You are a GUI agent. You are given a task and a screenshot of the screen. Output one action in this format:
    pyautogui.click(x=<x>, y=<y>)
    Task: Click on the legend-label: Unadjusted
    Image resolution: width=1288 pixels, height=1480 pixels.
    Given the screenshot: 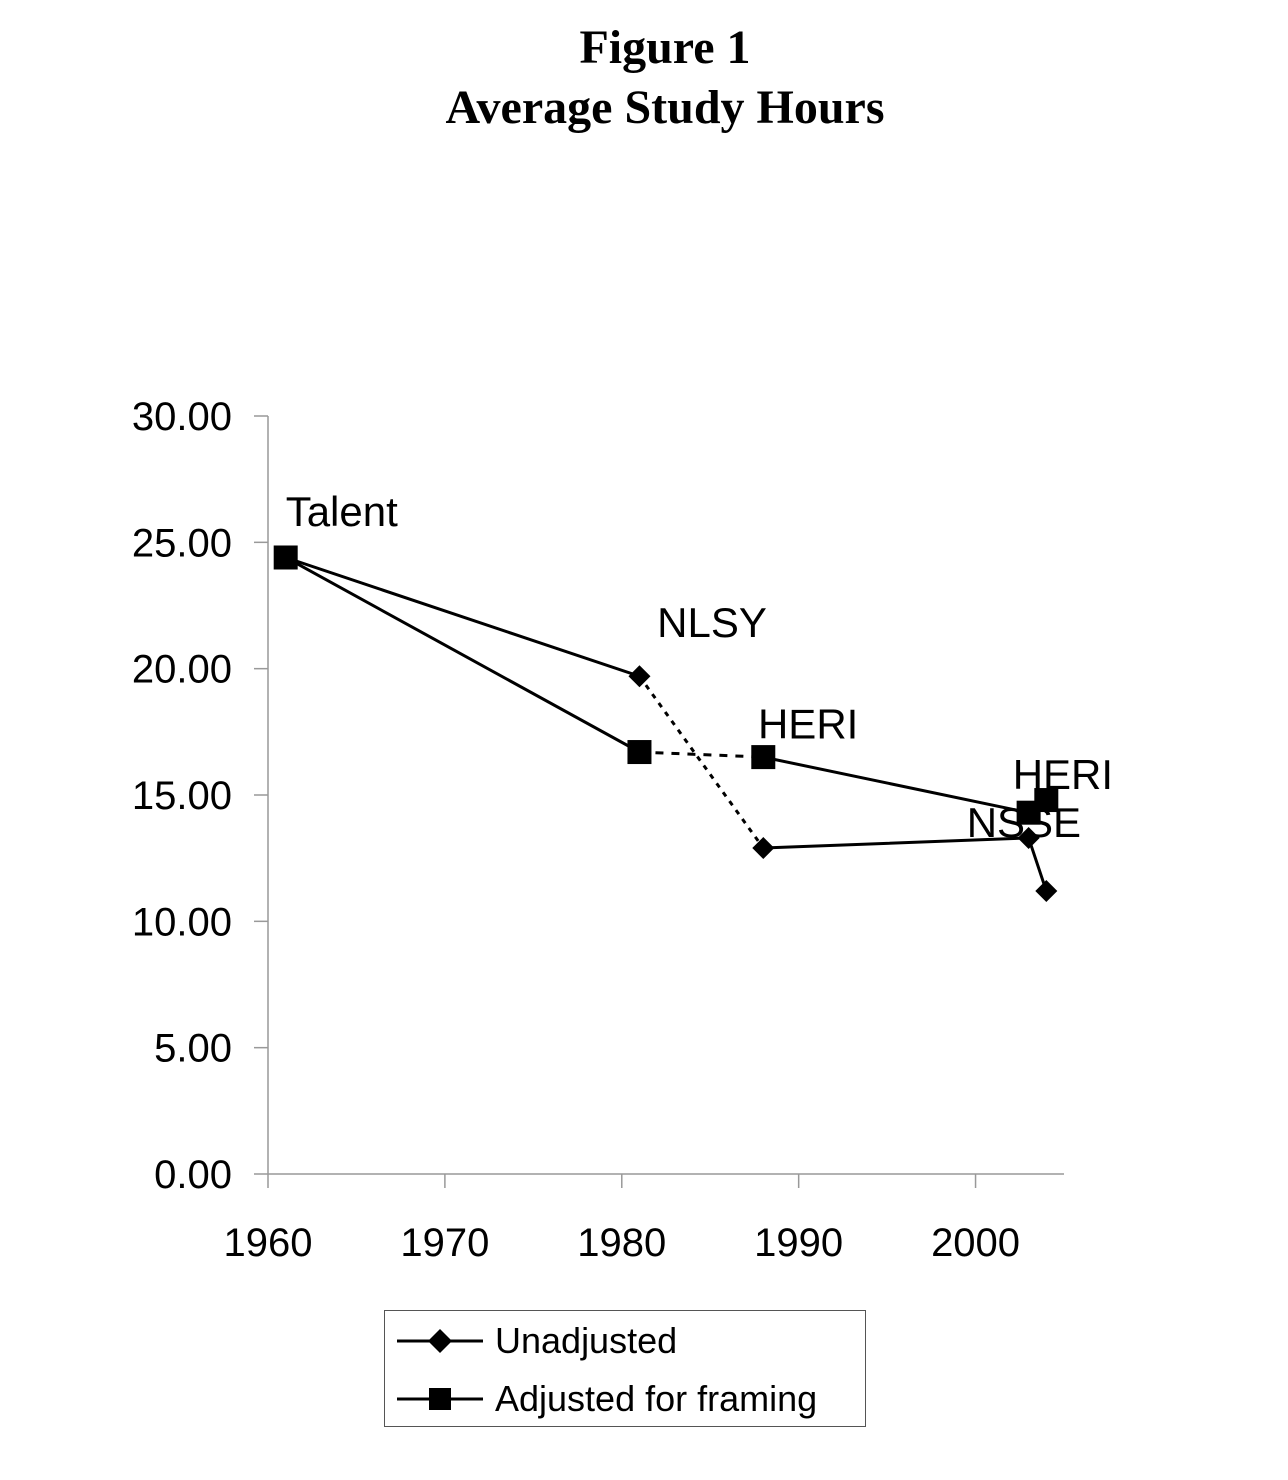 What is the action you would take?
    pyautogui.click(x=586, y=1340)
    